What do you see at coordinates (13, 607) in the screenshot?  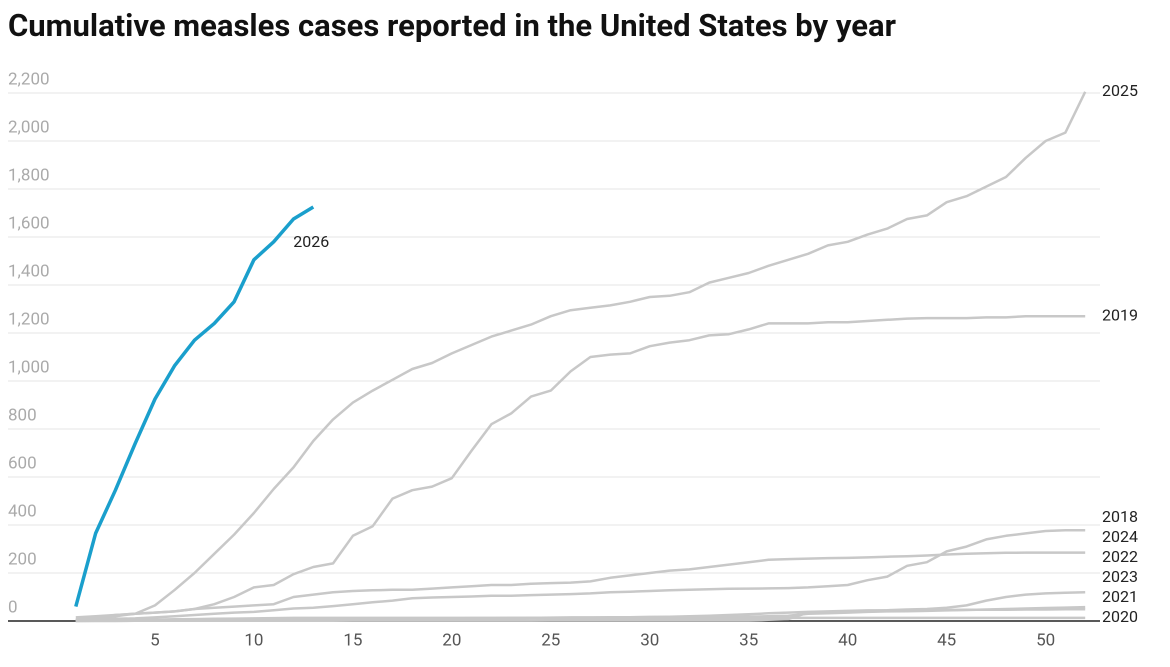 I see `y-tick-label: 0` at bounding box center [13, 607].